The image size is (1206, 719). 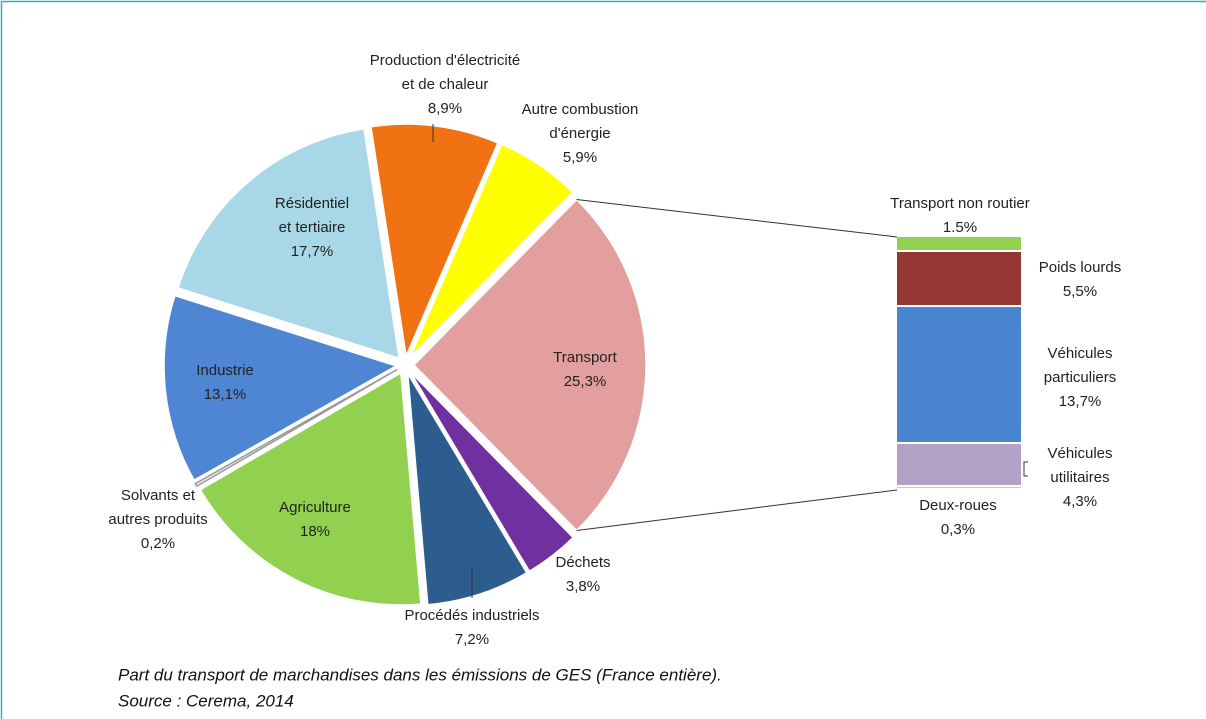 I want to click on pie-label: Agriculture 18%, so click(x=315, y=519).